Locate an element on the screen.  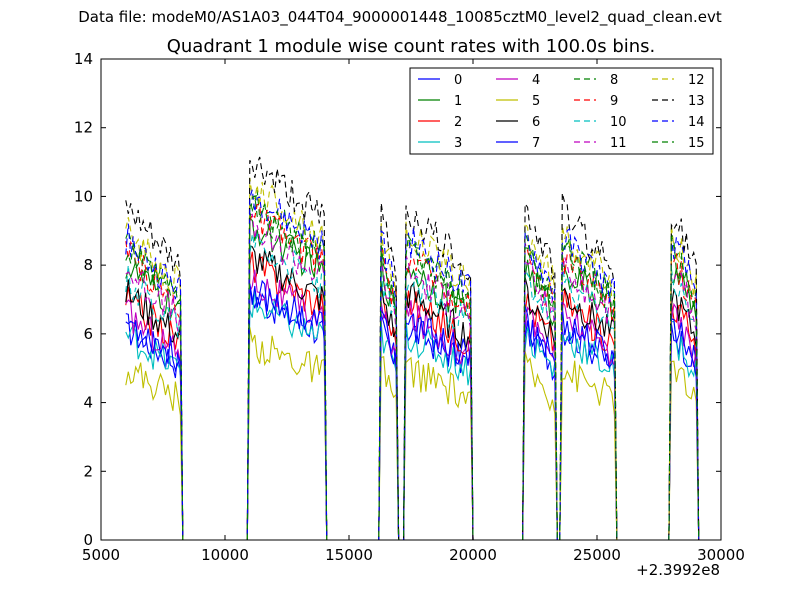
y-tick-label: 10 is located at coordinates (83, 196).